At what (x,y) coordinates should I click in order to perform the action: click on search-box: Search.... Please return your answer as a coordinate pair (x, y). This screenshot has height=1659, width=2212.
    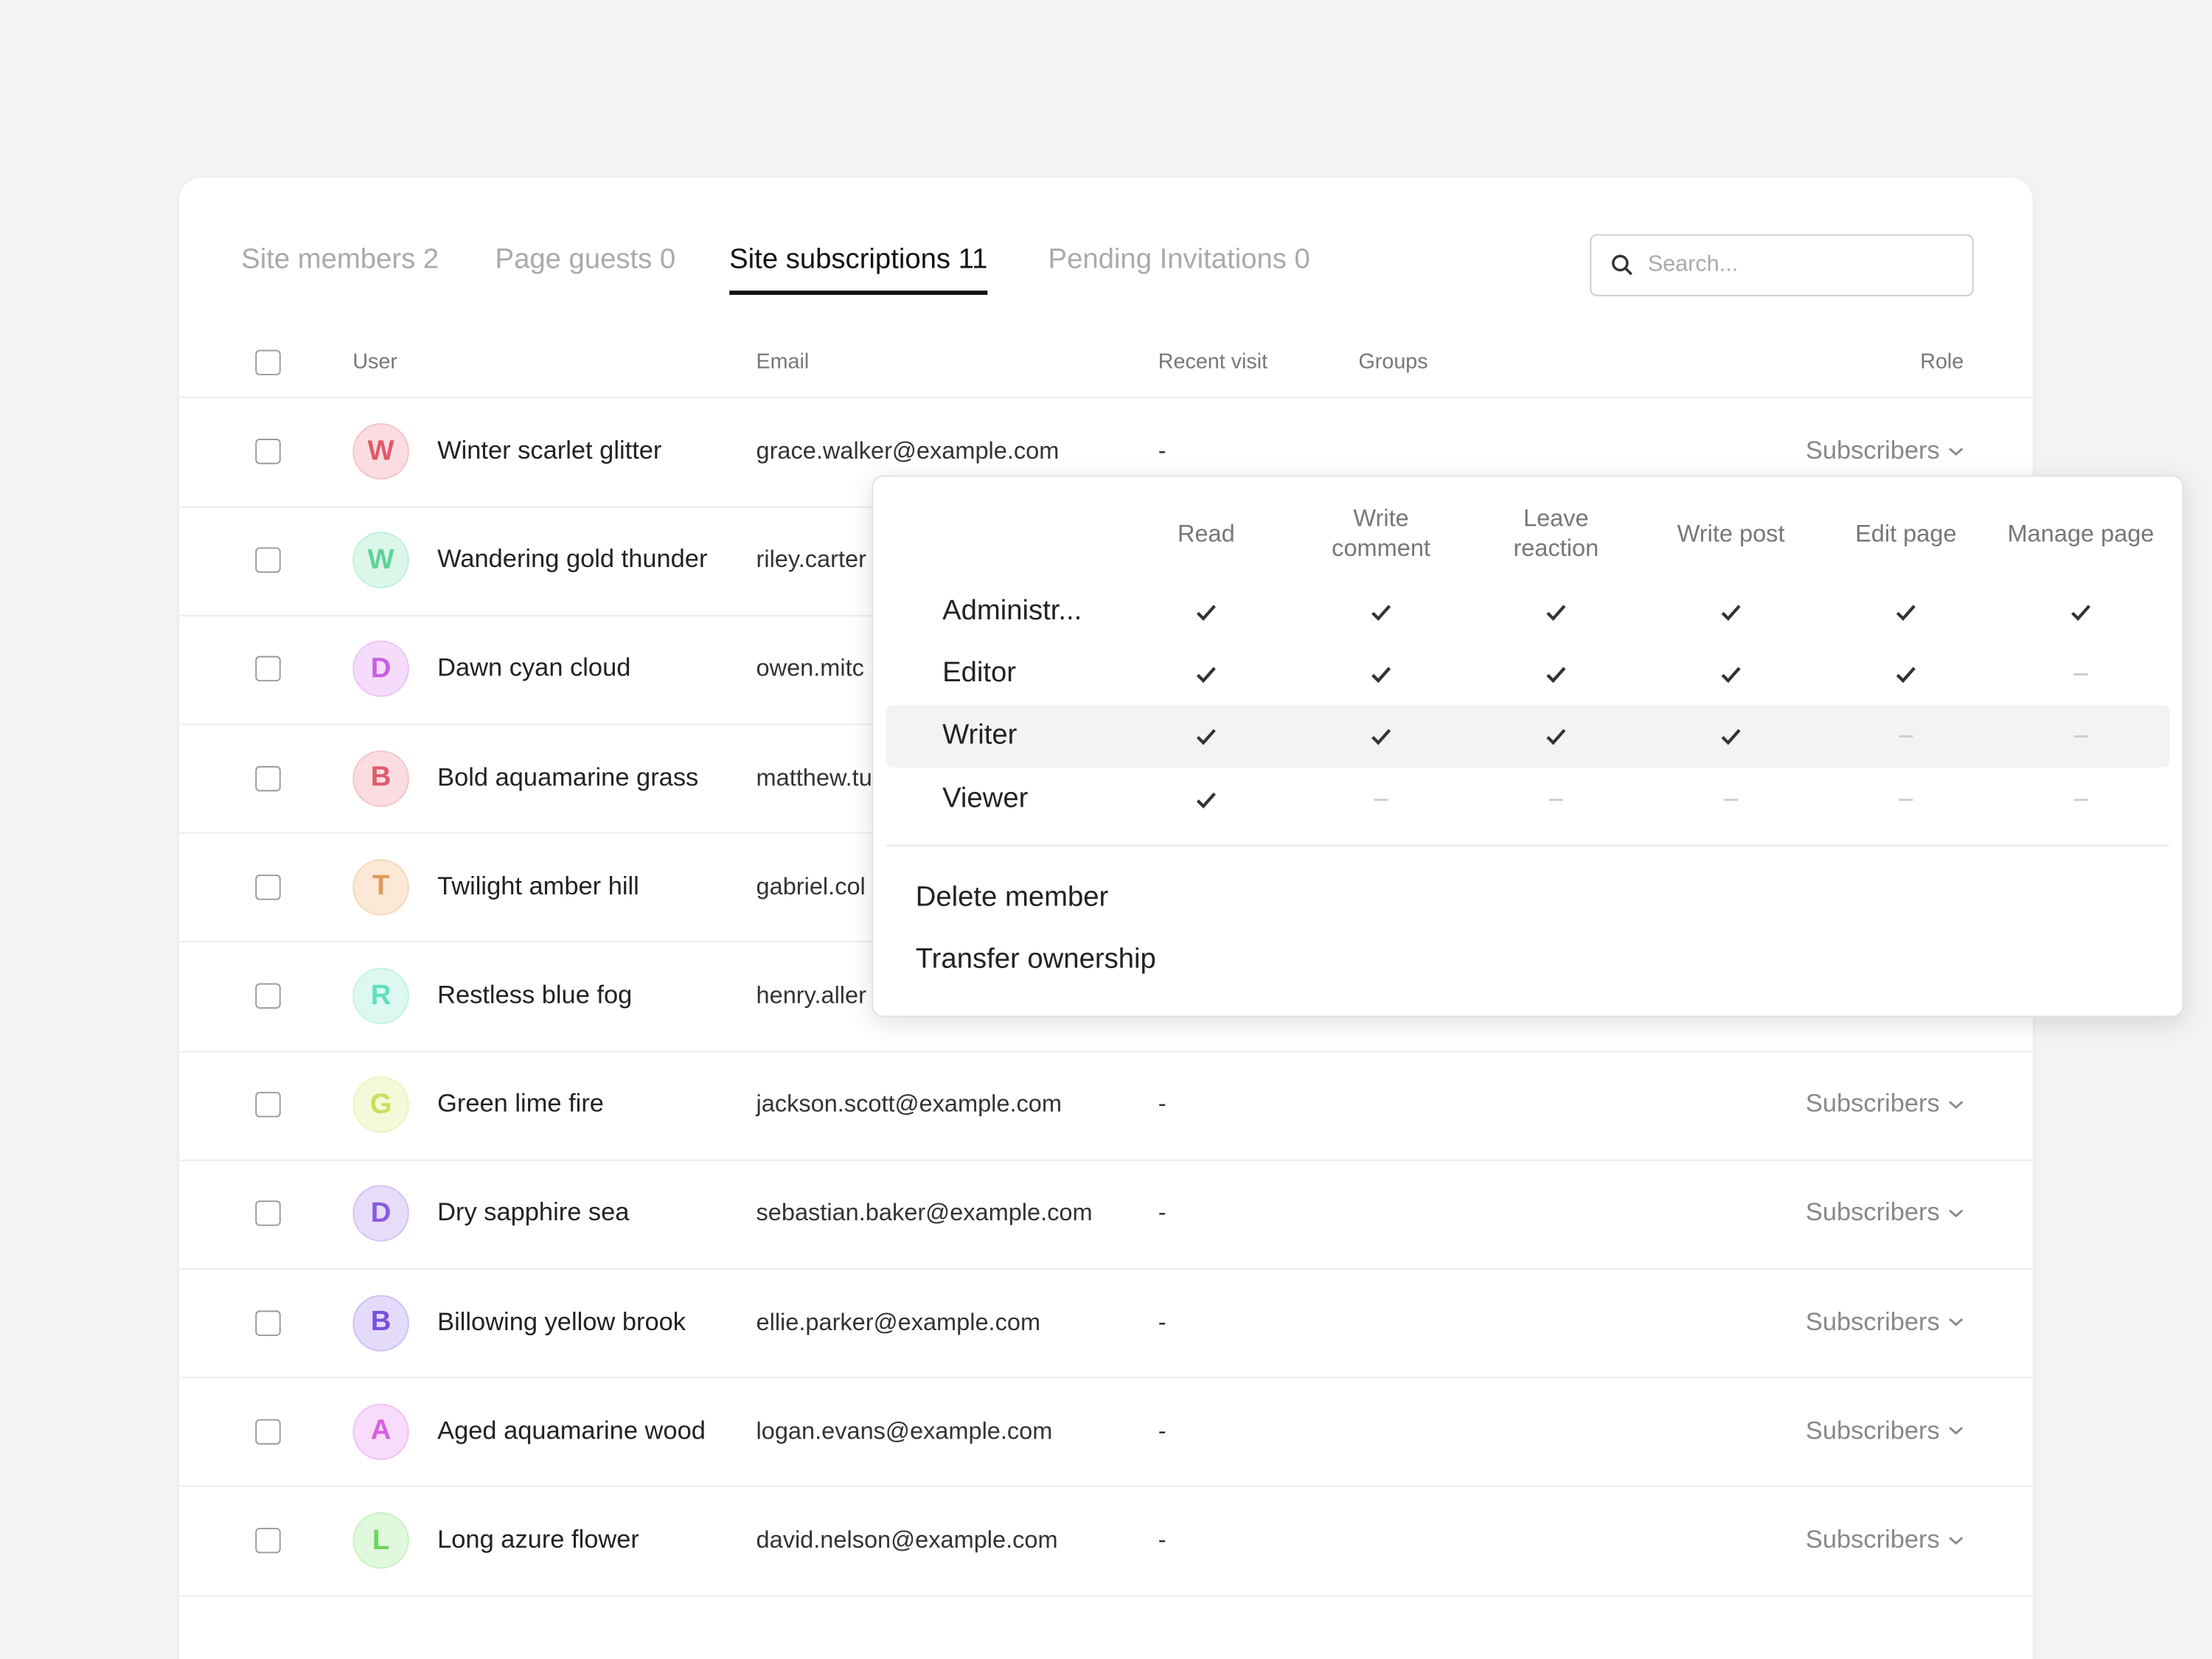
    Looking at the image, I should click on (1782, 265).